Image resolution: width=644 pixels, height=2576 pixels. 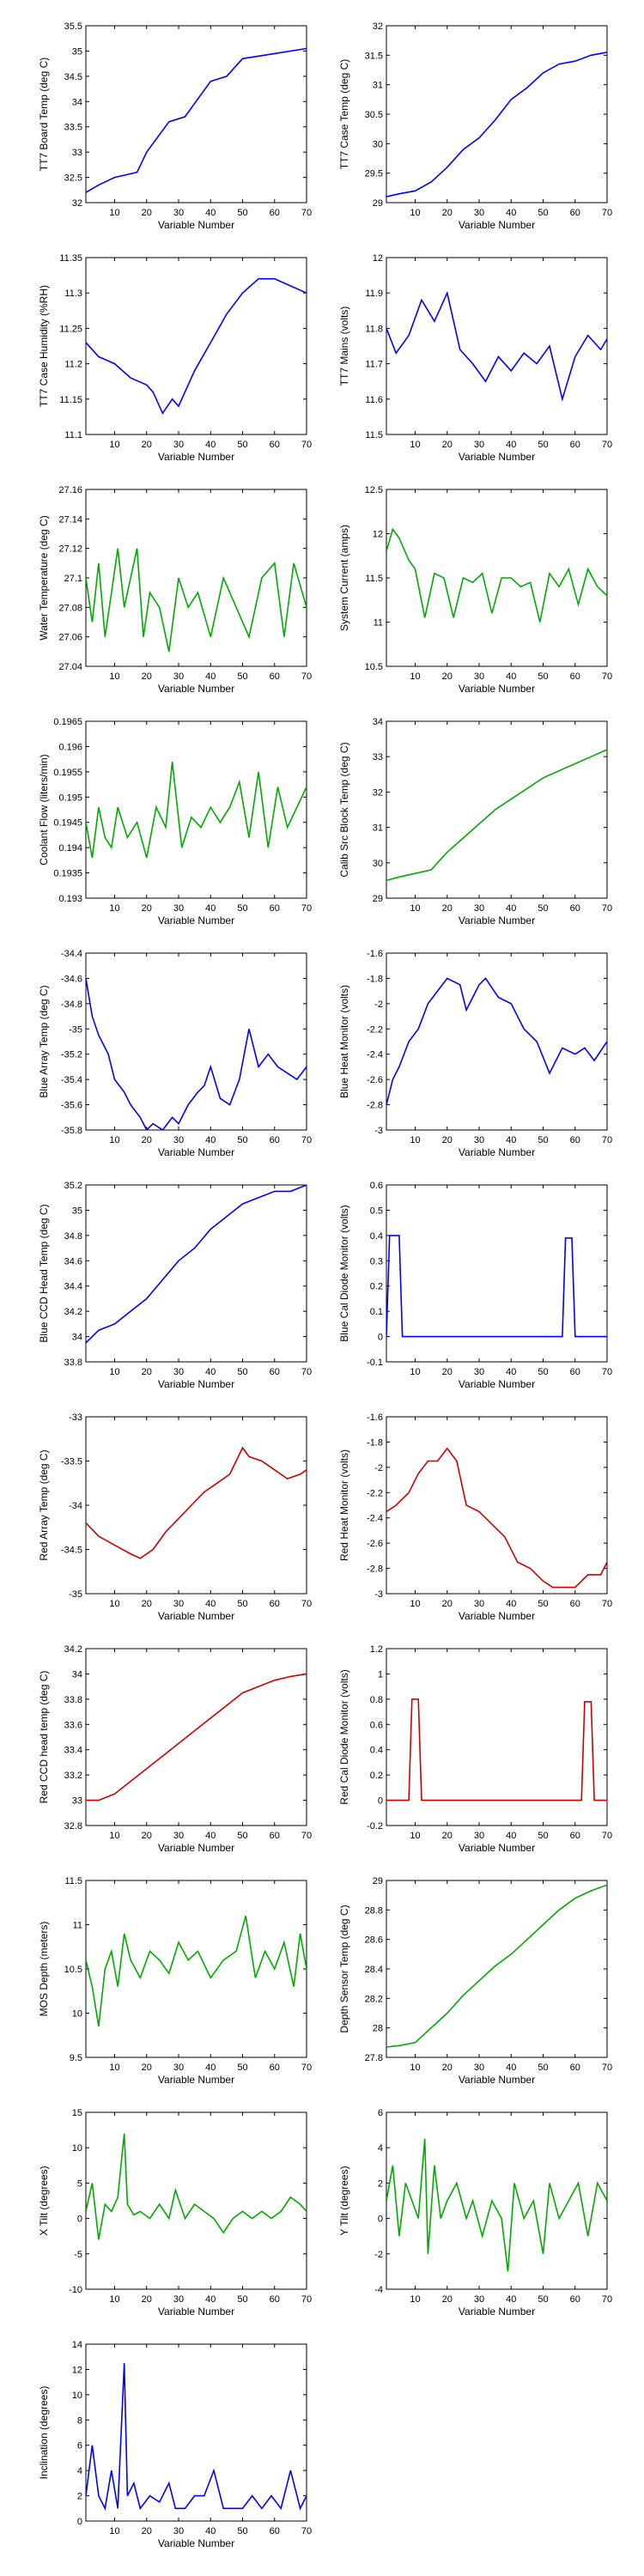 I want to click on y-tick-label: 0.1965, so click(x=67, y=722).